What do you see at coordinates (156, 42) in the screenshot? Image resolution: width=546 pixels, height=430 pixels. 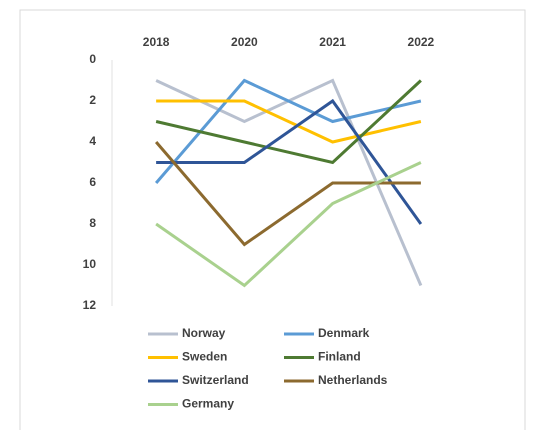 I see `x-tick-label: 2018` at bounding box center [156, 42].